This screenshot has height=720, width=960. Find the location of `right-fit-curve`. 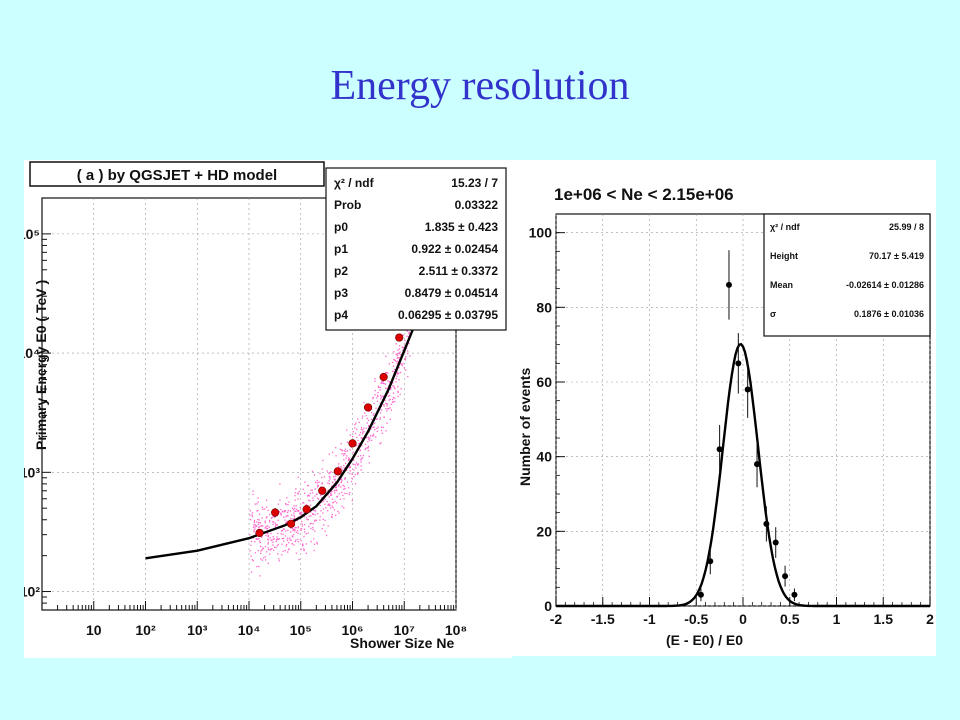

right-fit-curve is located at coordinates (743, 475).